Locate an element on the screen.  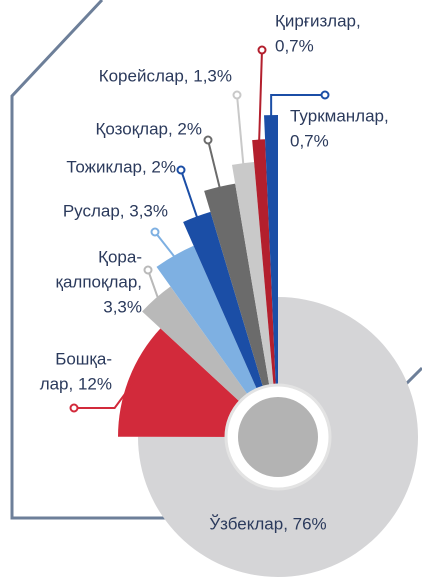
slice-label: 3,3% is located at coordinates (122, 306).